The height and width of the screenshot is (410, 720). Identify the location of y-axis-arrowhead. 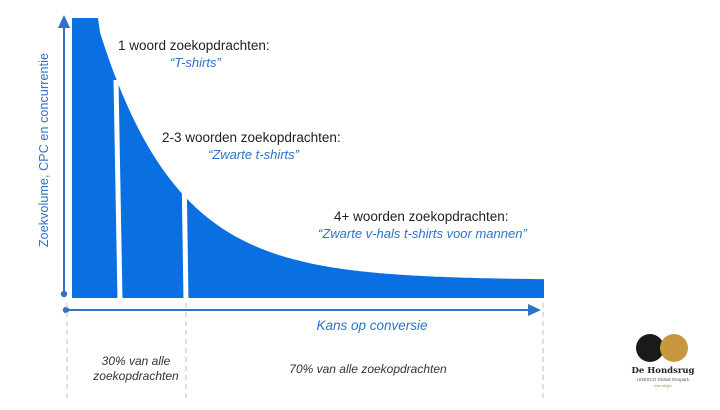
(64, 21).